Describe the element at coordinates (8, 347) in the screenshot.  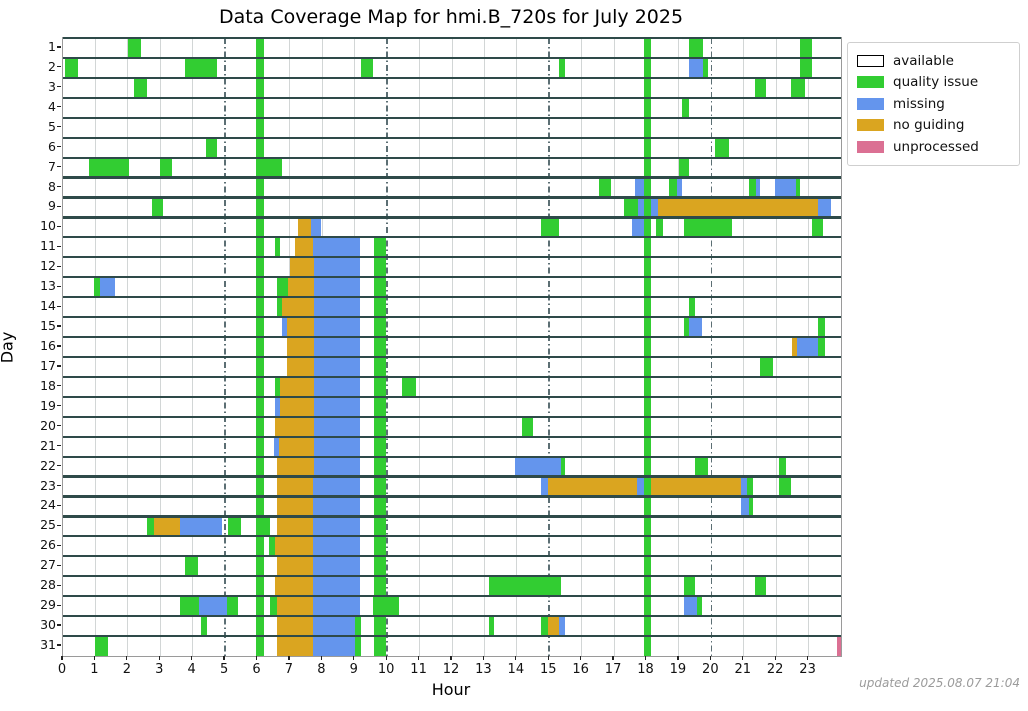
I see `y-axis-label: Day` at that location.